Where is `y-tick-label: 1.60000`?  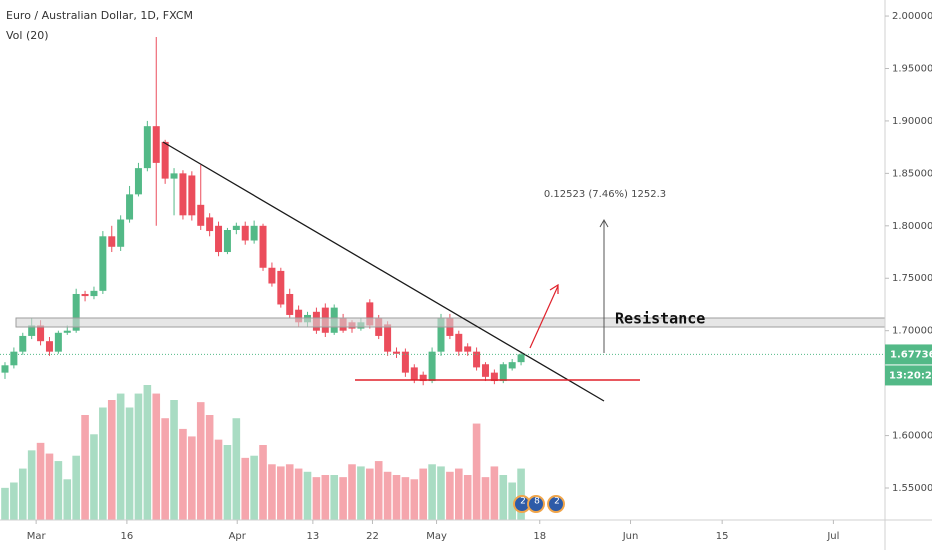
y-tick-label: 1.60000 is located at coordinates (912, 436).